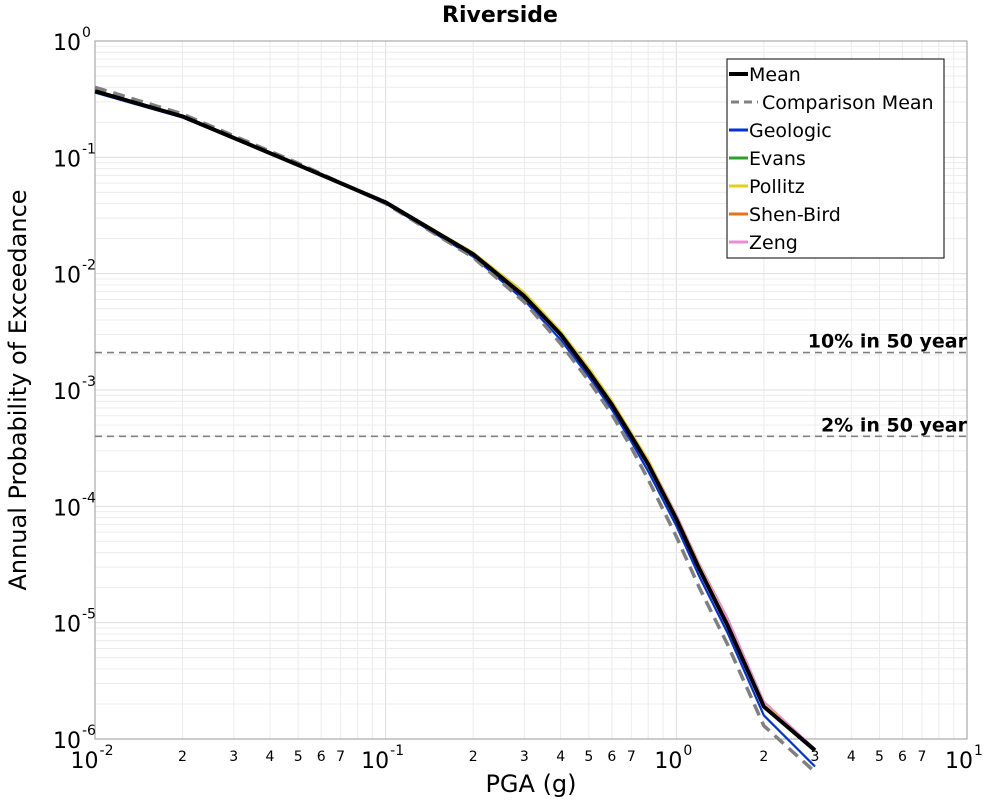 This screenshot has height=800, width=1000. I want to click on legend-box, so click(835, 158).